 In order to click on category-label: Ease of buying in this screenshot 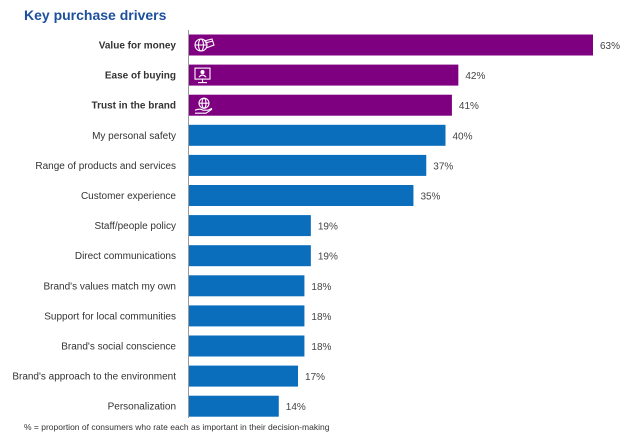, I will do `click(140, 76)`.